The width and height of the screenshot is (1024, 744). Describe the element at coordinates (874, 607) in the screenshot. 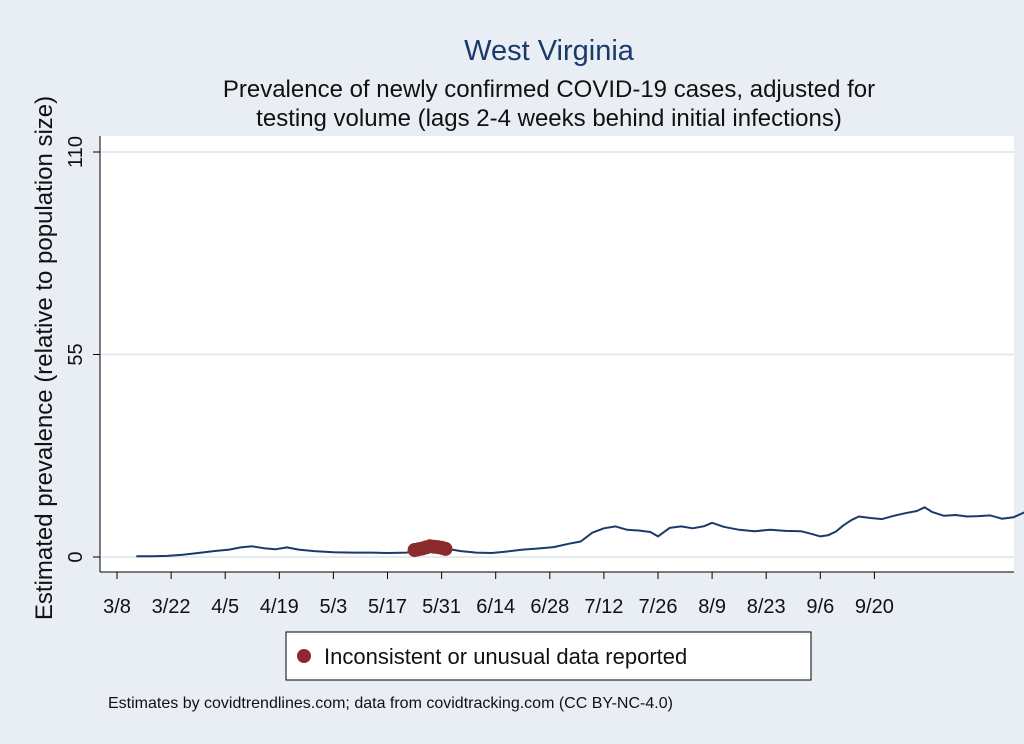

I see `x-tick-label-14: 9/20` at that location.